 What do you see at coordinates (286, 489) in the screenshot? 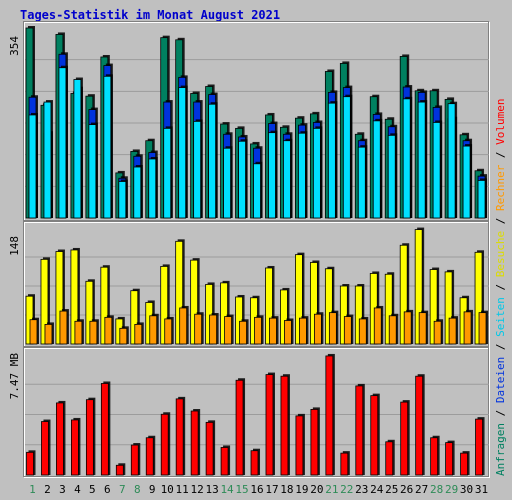
I see `x-tick-label: 18` at bounding box center [286, 489].